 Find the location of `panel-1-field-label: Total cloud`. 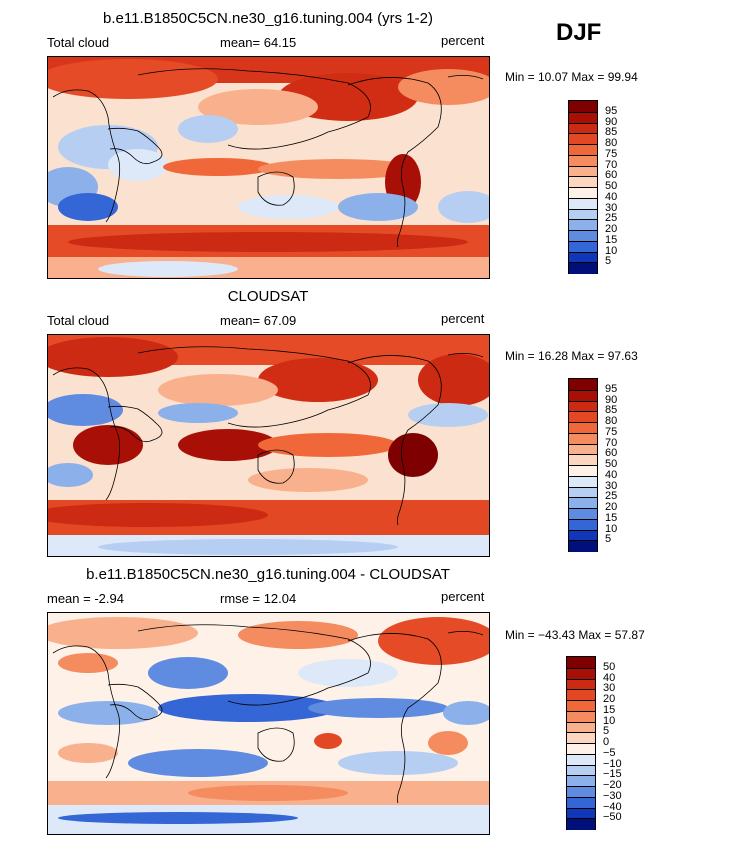

panel-1-field-label: Total cloud is located at coordinates (78, 42).